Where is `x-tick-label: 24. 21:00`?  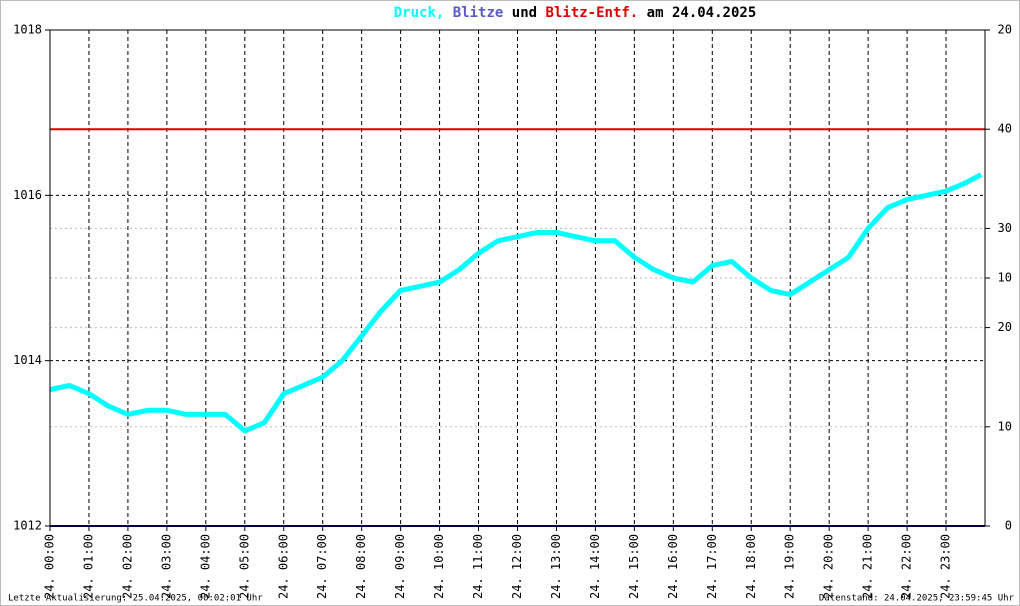
x-tick-label: 24. 21:00 is located at coordinates (868, 566).